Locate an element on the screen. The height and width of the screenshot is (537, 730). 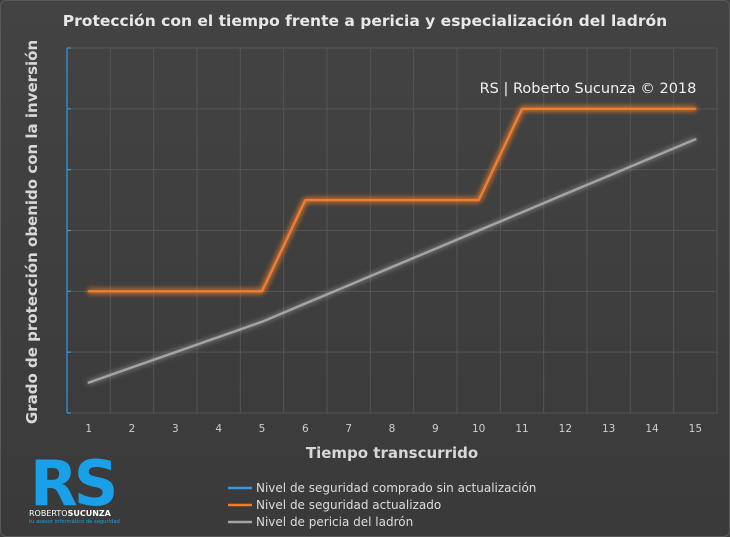
x-tick-label: 9 is located at coordinates (435, 429).